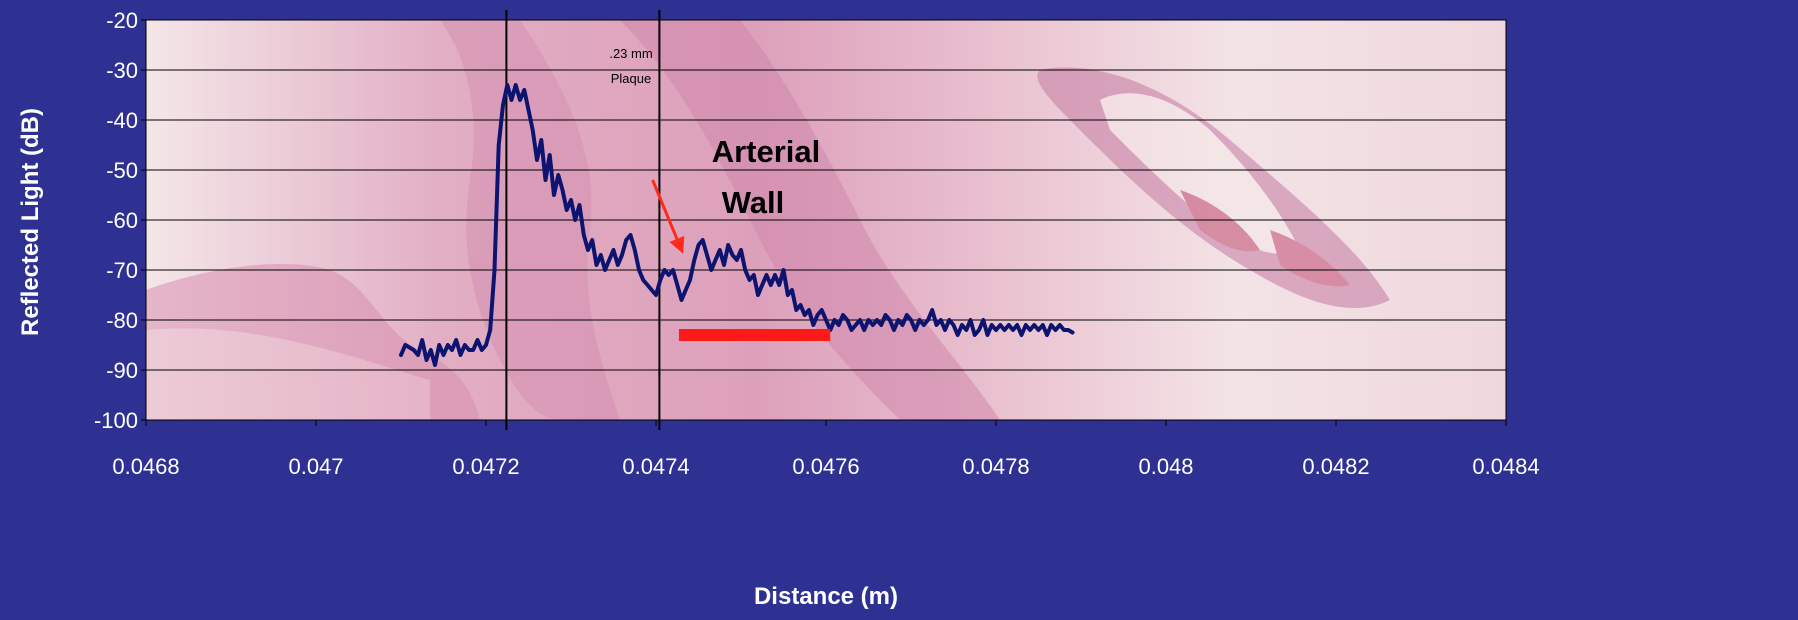 This screenshot has height=620, width=1798. Describe the element at coordinates (826, 596) in the screenshot. I see `x-axis-title: Distance (m)` at that location.